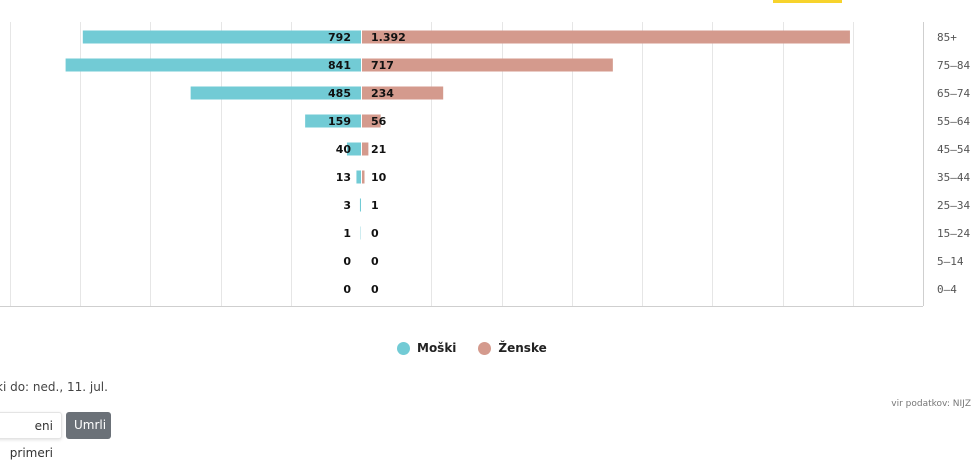 The width and height of the screenshot is (977, 467). Describe the element at coordinates (522, 348) in the screenshot. I see `legend-female-label: Ženske` at that location.